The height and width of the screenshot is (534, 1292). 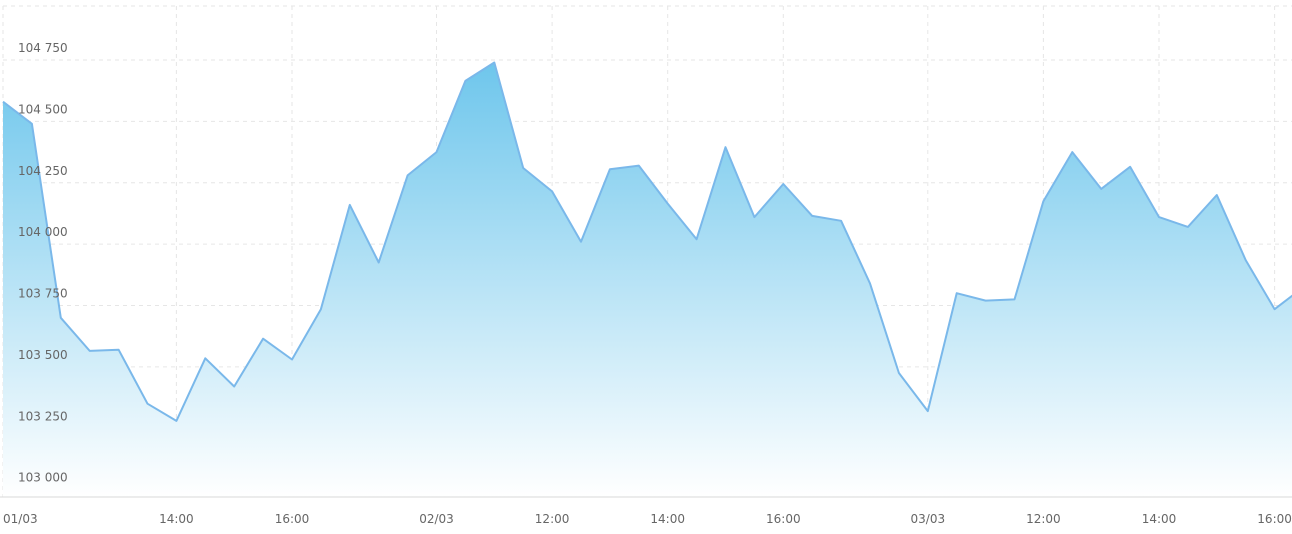 I want to click on x-tick-label: 02/03, so click(x=436, y=519).